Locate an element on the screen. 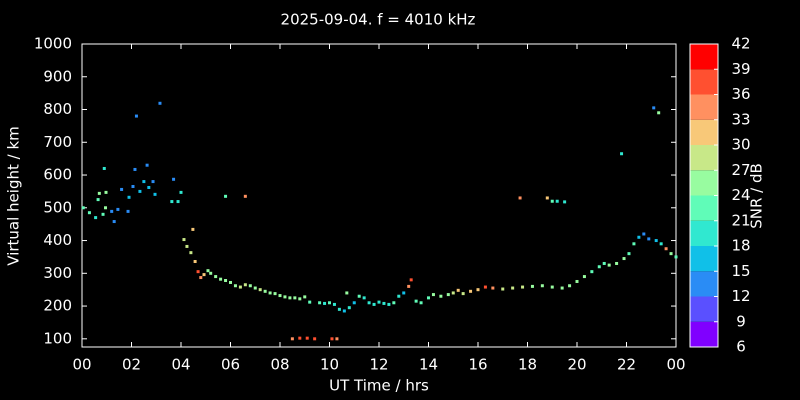 This screenshot has height=400, width=800. colorbar-tick-label: 21 is located at coordinates (740, 220).